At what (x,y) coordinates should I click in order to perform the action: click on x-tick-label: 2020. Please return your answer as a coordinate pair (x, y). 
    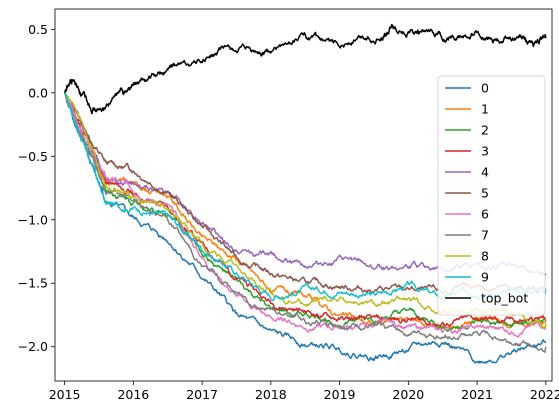
    Looking at the image, I should click on (408, 394).